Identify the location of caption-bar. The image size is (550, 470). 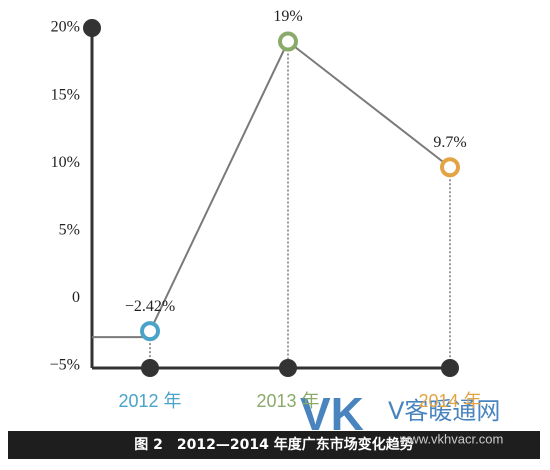
(274, 445).